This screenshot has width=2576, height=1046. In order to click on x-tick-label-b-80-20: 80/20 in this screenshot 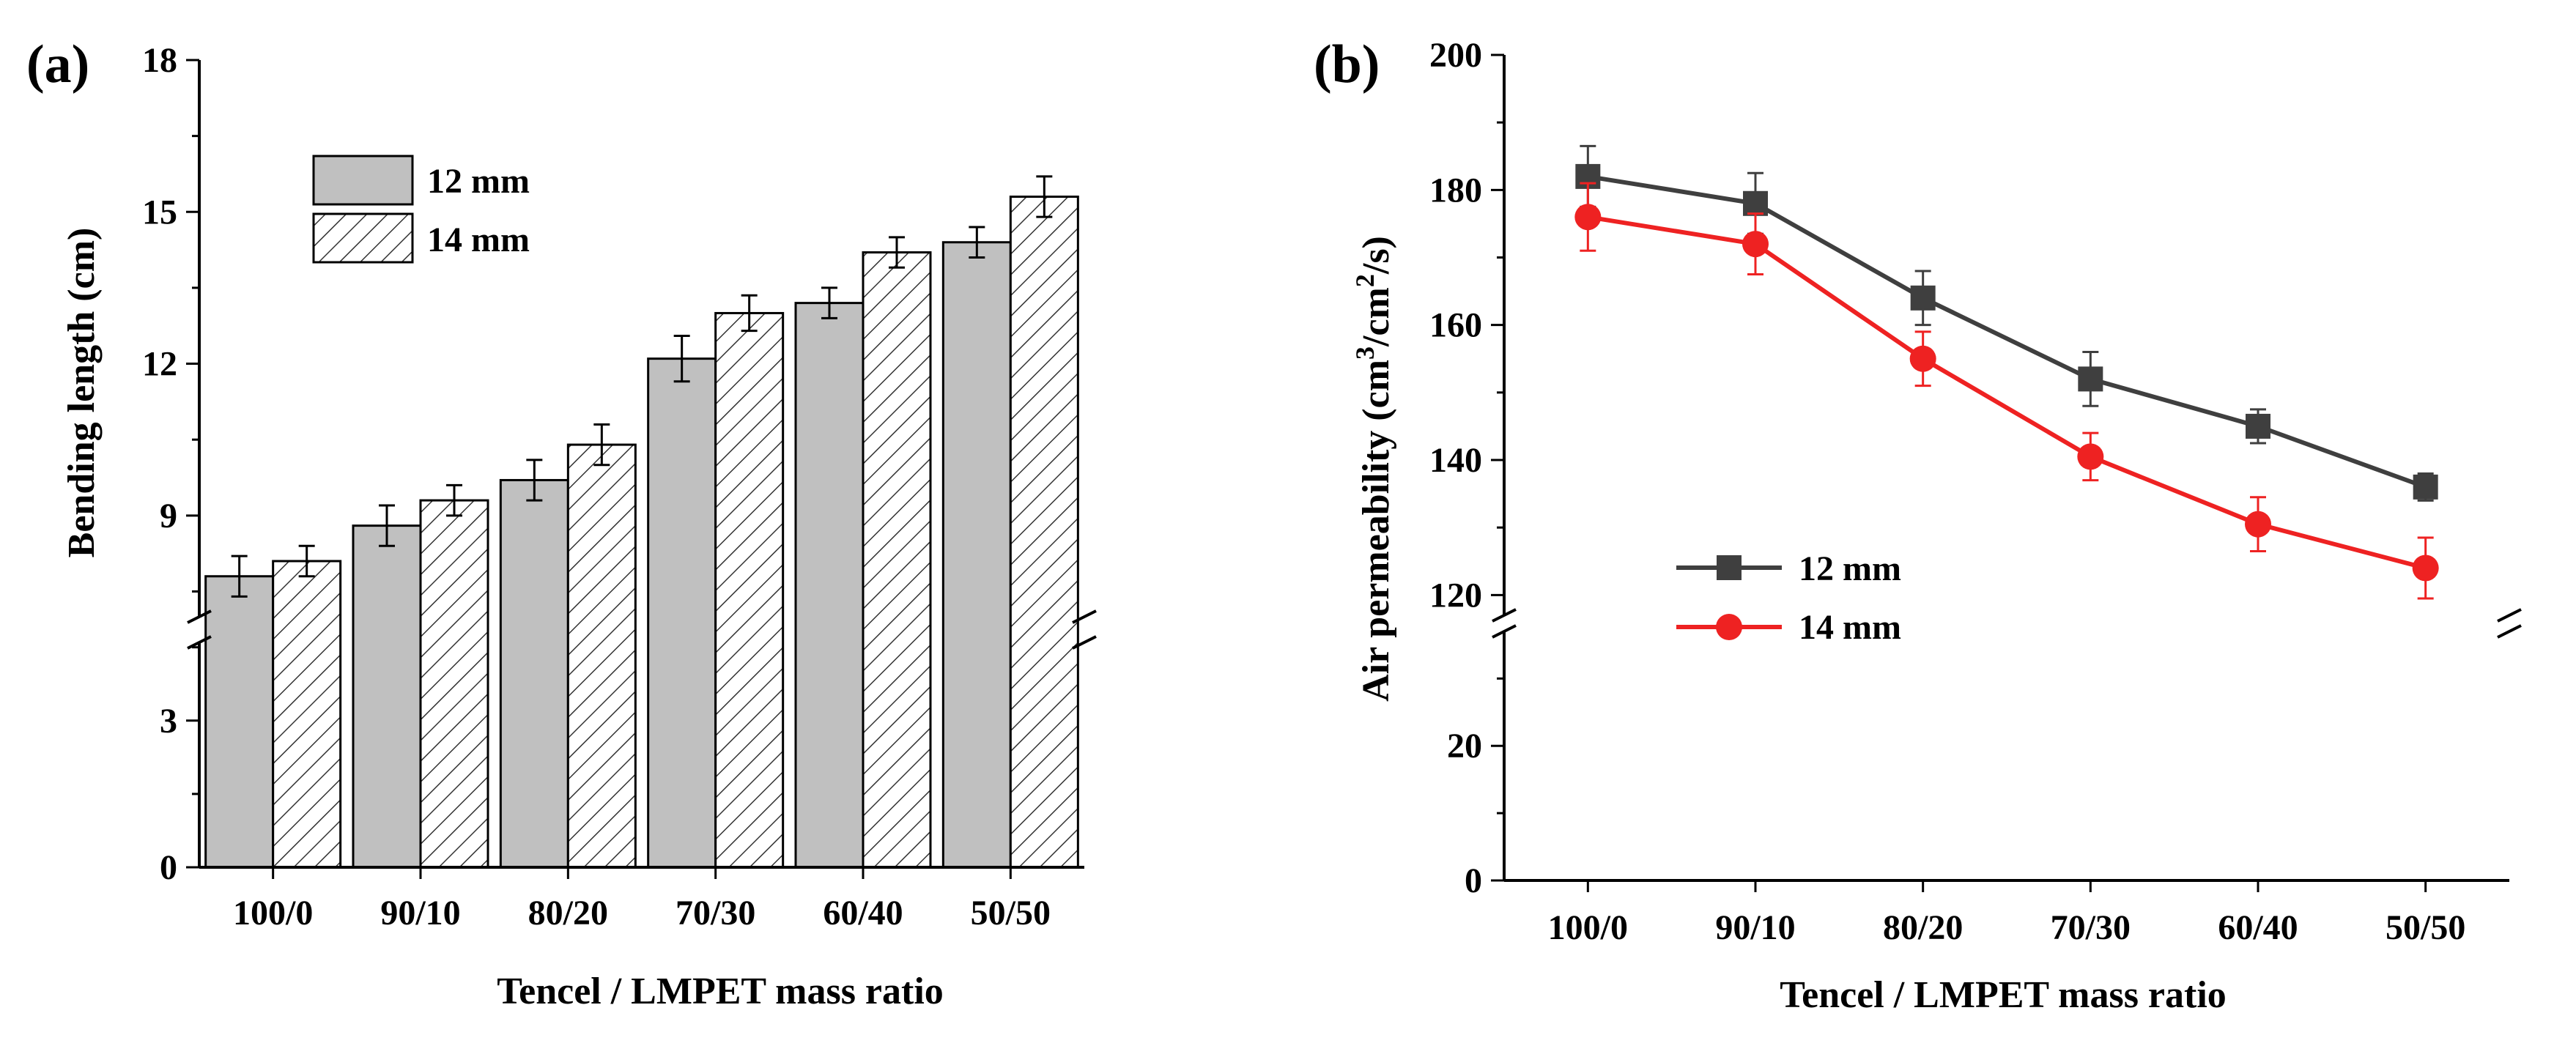, I will do `click(1923, 927)`.